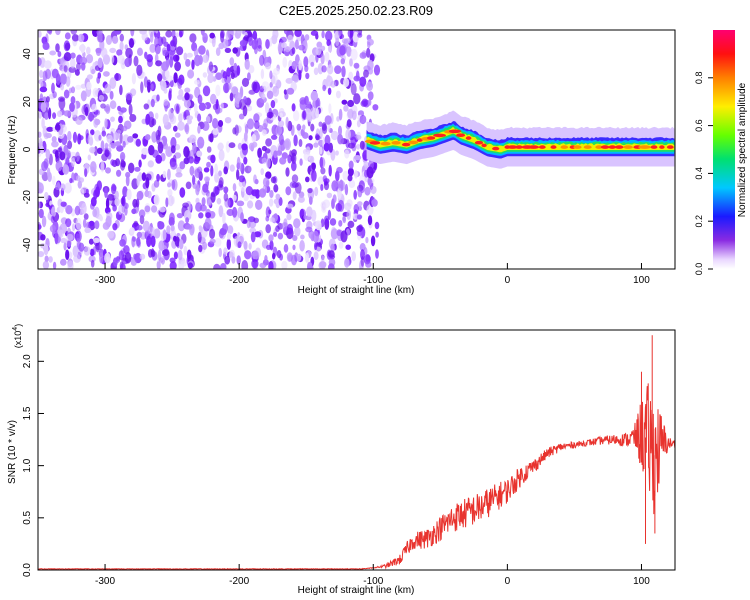 Image resolution: width=750 pixels, height=600 pixels. What do you see at coordinates (17, 336) in the screenshot?
I see `snr-y-multiplier: (x104)` at bounding box center [17, 336].